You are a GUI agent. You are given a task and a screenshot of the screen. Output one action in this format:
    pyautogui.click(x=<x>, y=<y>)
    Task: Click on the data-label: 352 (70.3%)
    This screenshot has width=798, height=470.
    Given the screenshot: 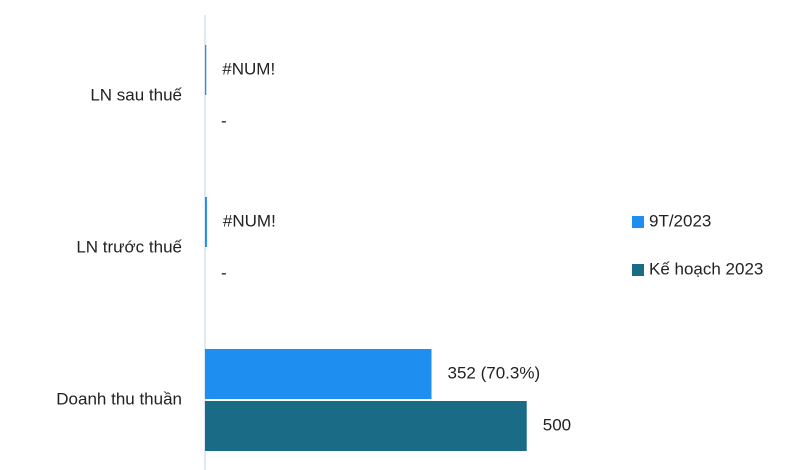 What is the action you would take?
    pyautogui.click(x=494, y=372)
    